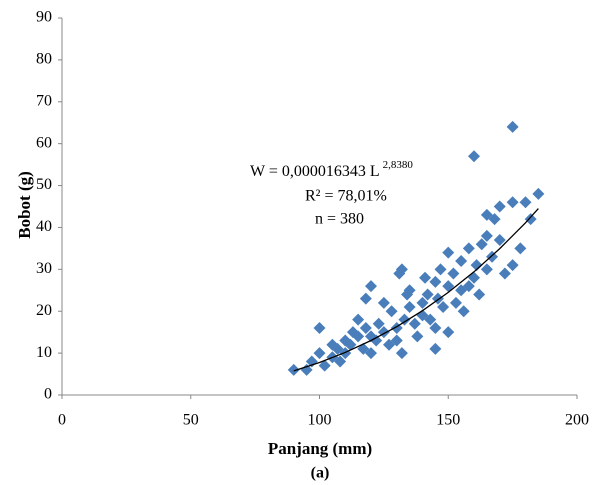  What do you see at coordinates (339, 219) in the screenshot?
I see `sample-size: n = 380` at bounding box center [339, 219].